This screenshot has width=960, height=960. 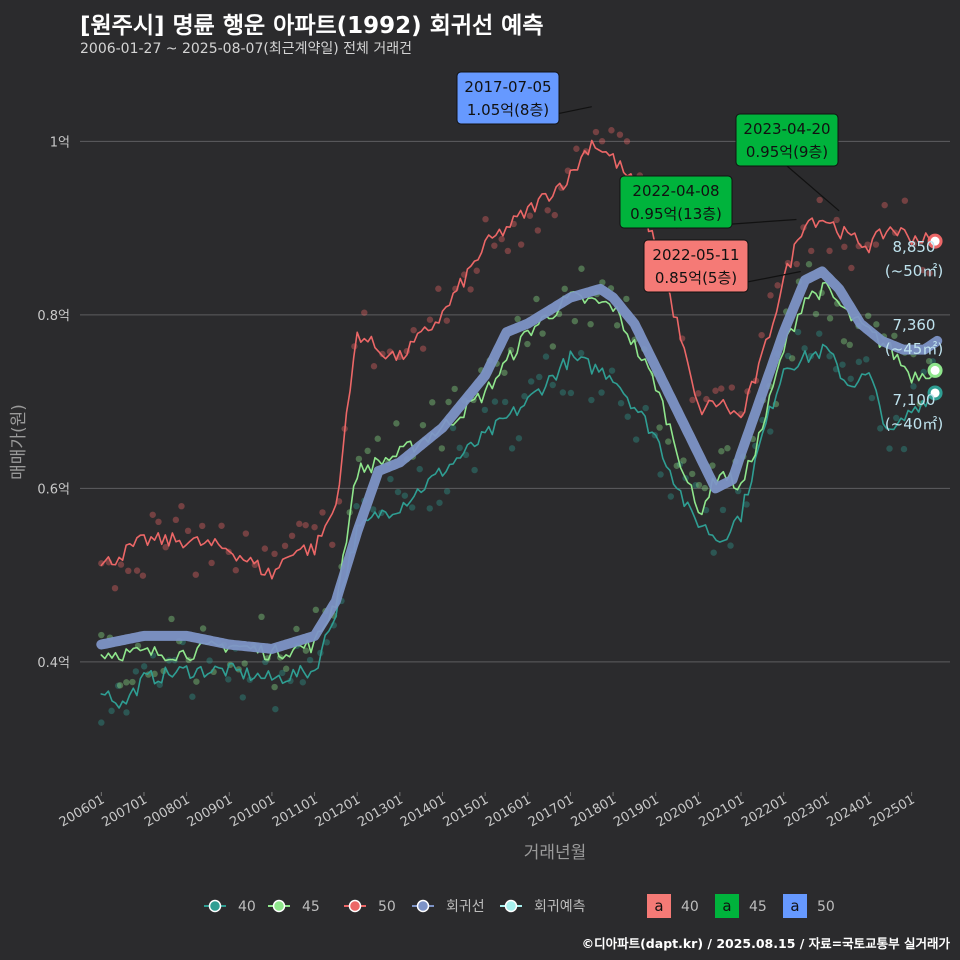 I want to click on x-tick-label: 200901, so click(x=210, y=811).